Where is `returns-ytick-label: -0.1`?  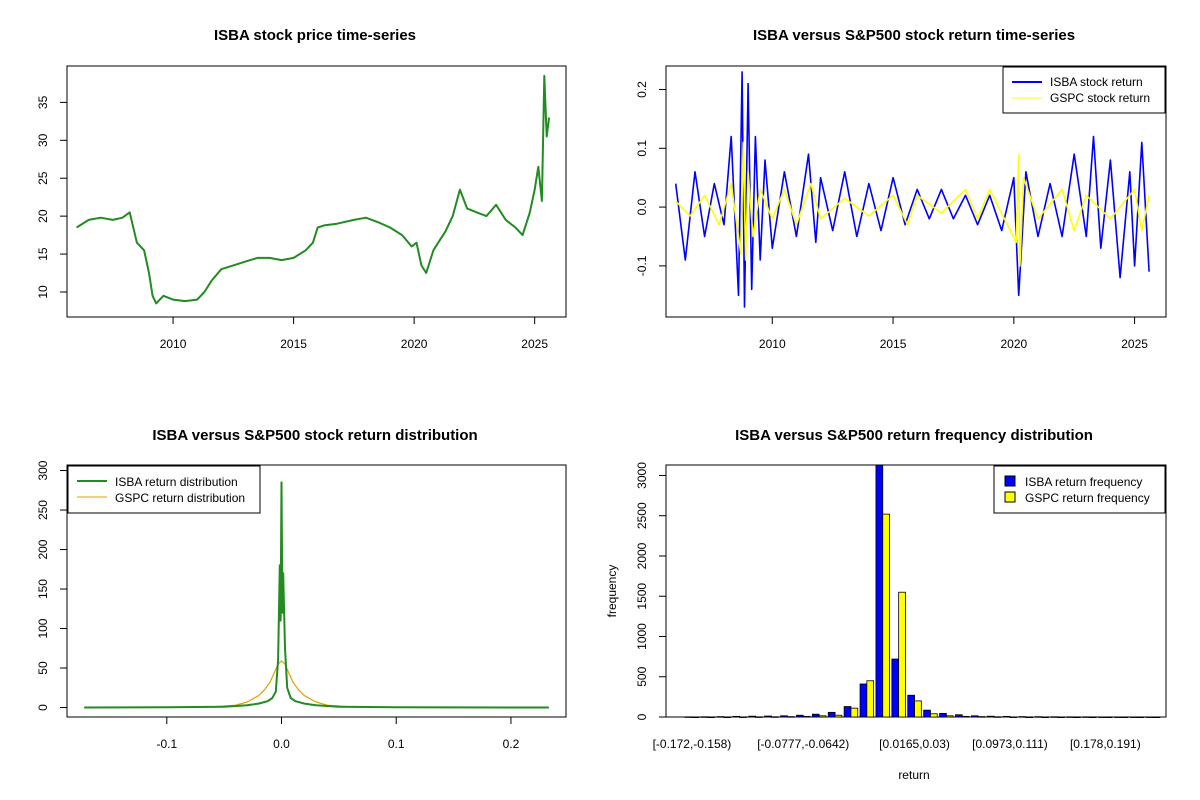
returns-ytick-label: -0.1 is located at coordinates (642, 265).